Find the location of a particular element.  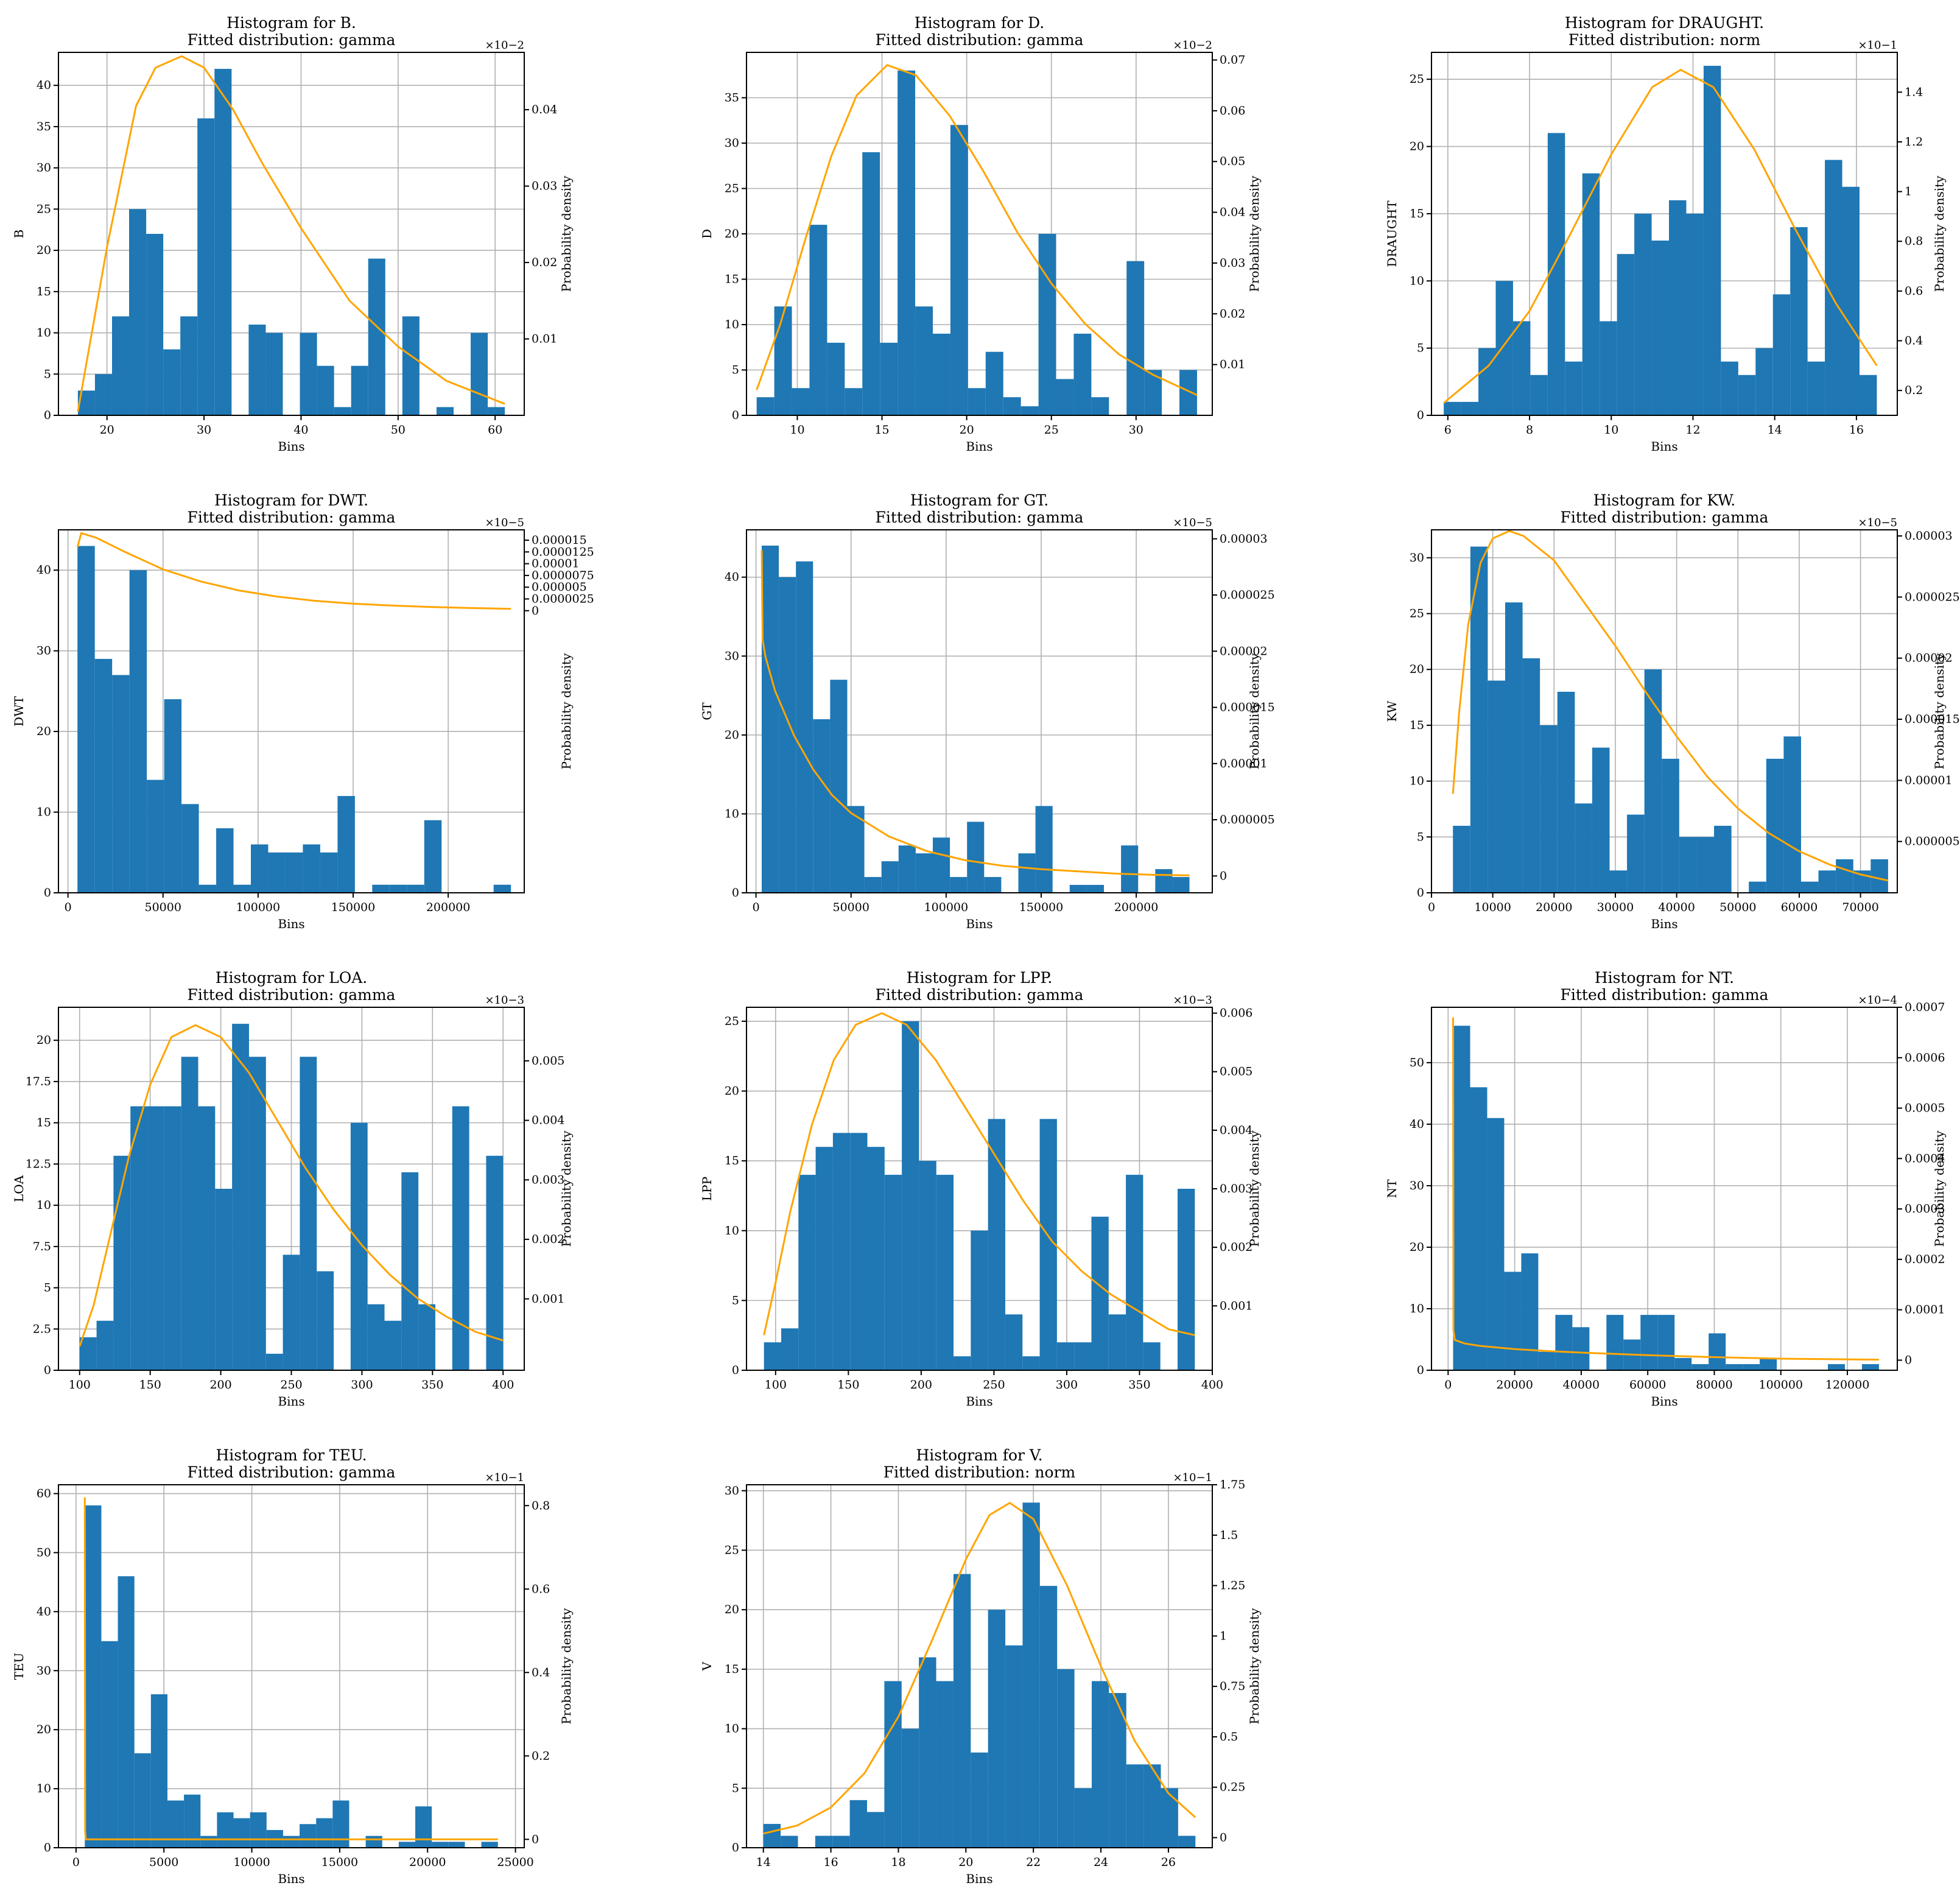

x-tick-label: 60000 is located at coordinates (1800, 908).